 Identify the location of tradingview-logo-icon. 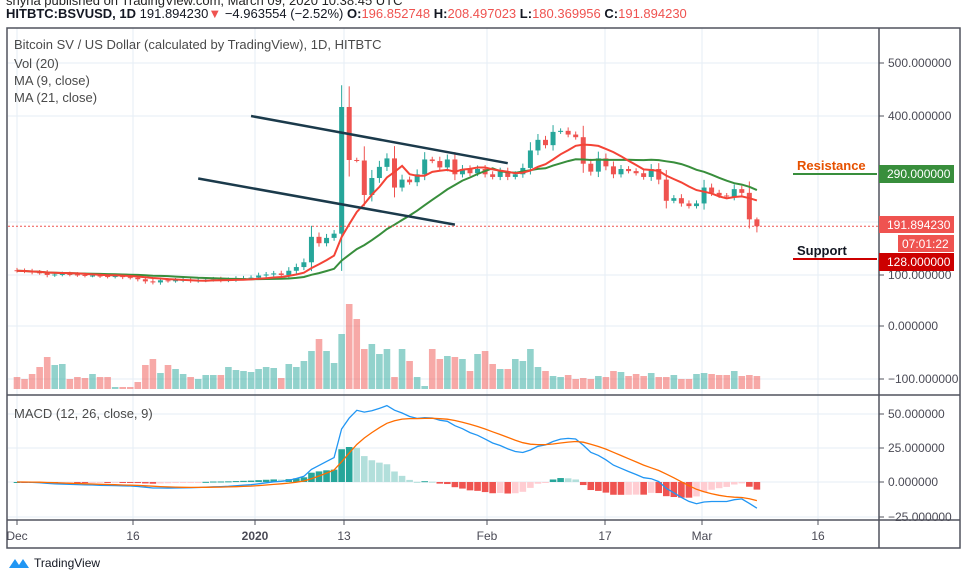
(19, 563).